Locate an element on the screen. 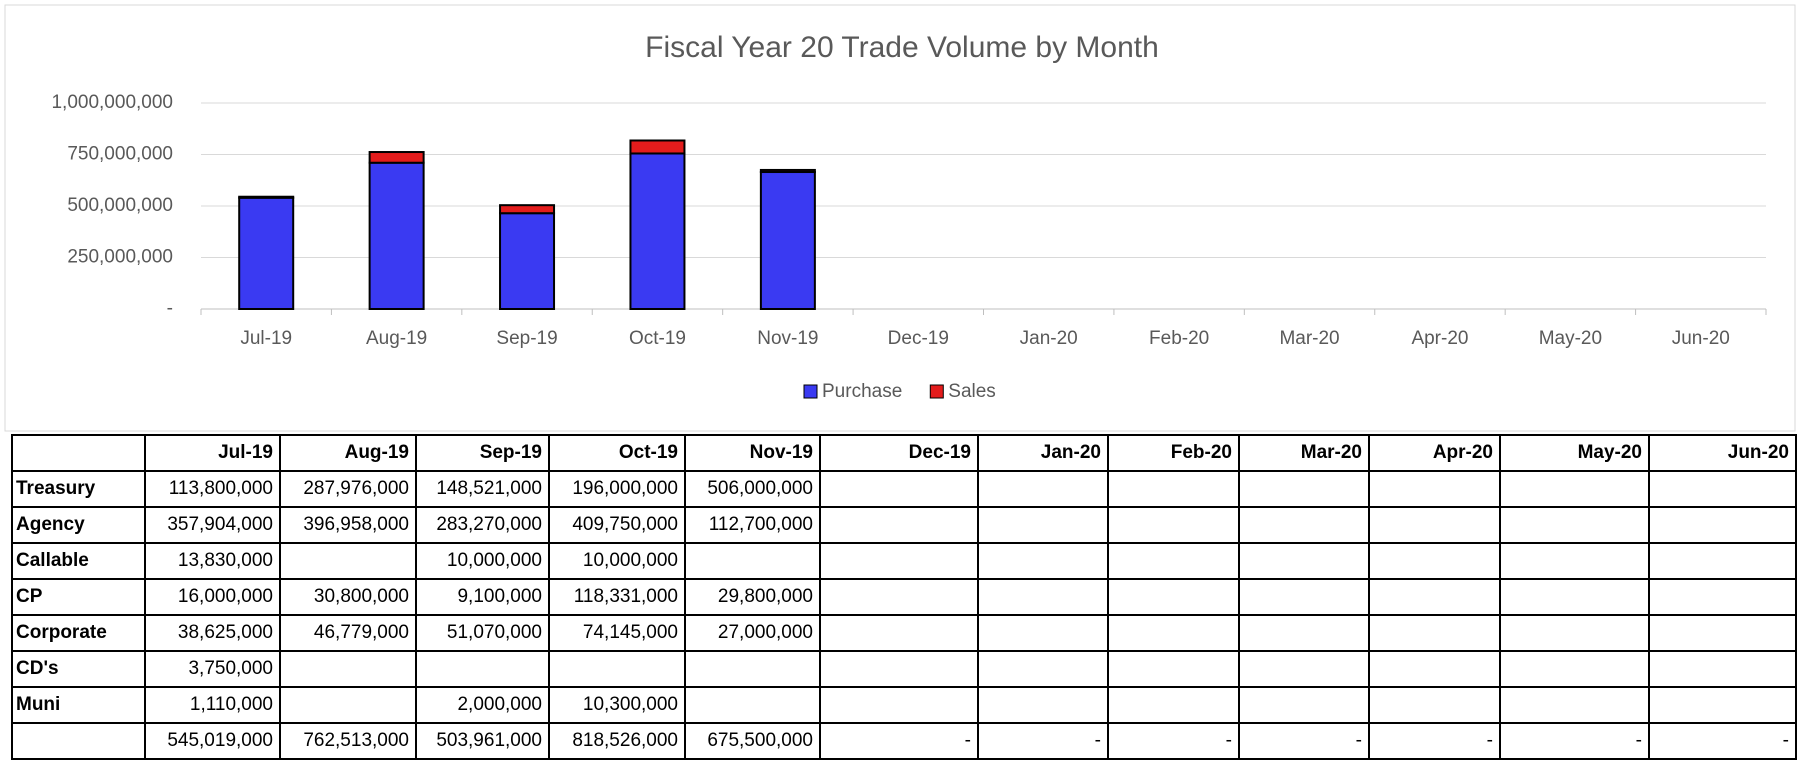 The width and height of the screenshot is (1802, 776). table-cell: 118,331,000 is located at coordinates (617, 597).